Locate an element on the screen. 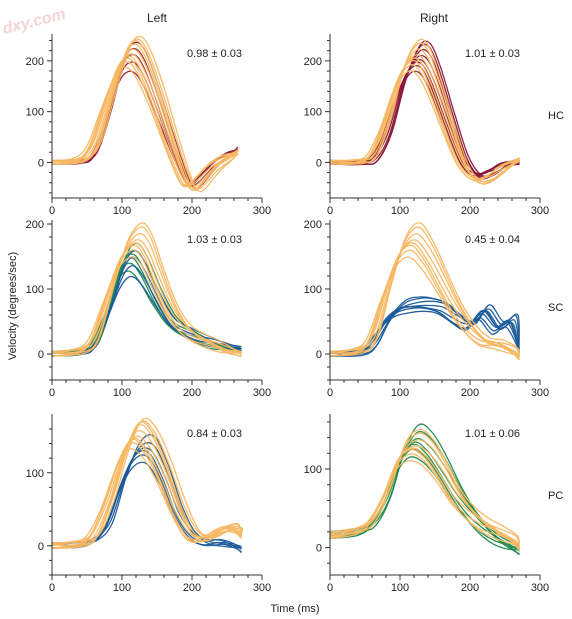 Image resolution: width=572 pixels, height=619 pixels. y-axis-title: Velocity (degrees/sec) is located at coordinates (13, 306).